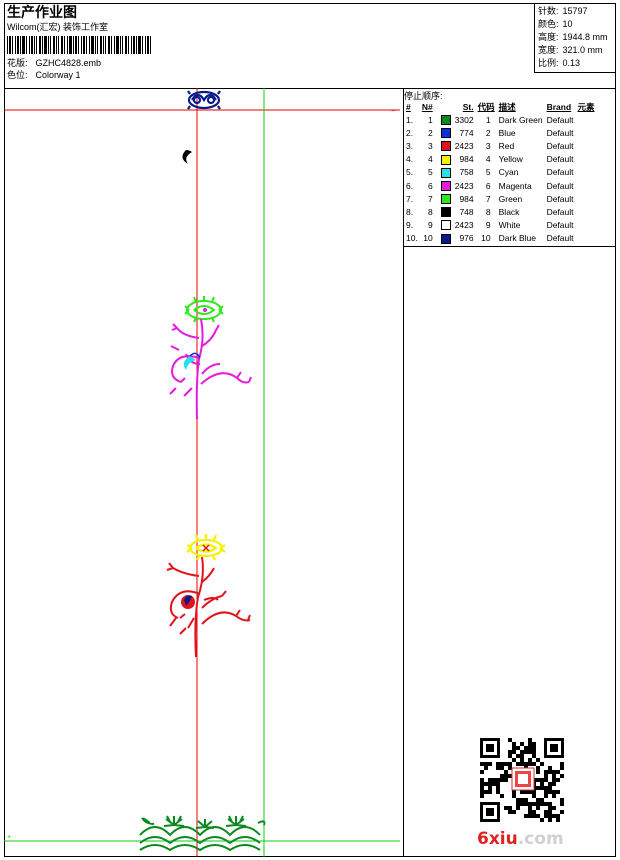 This screenshot has width=620, height=860. I want to click on color-row-num: 4., so click(410, 159).